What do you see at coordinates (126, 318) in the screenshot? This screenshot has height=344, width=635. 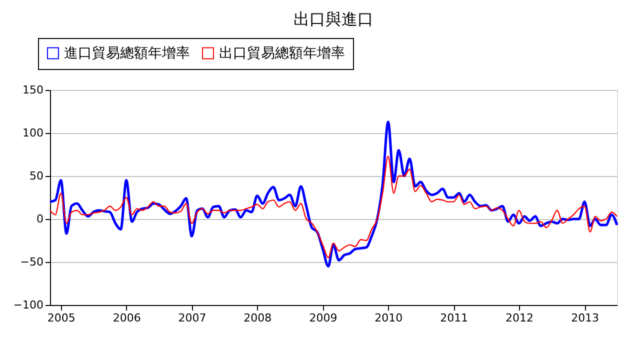 I see `x-tick-label: 2006` at bounding box center [126, 318].